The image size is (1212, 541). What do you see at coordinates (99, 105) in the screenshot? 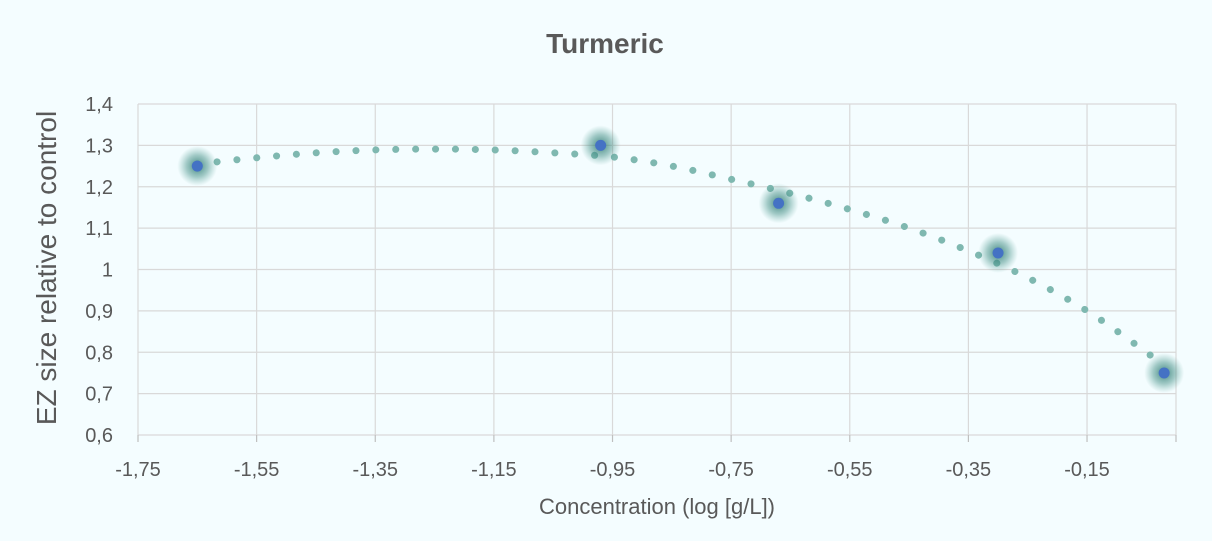
I see `y-tick-label: 1,4` at bounding box center [99, 105].